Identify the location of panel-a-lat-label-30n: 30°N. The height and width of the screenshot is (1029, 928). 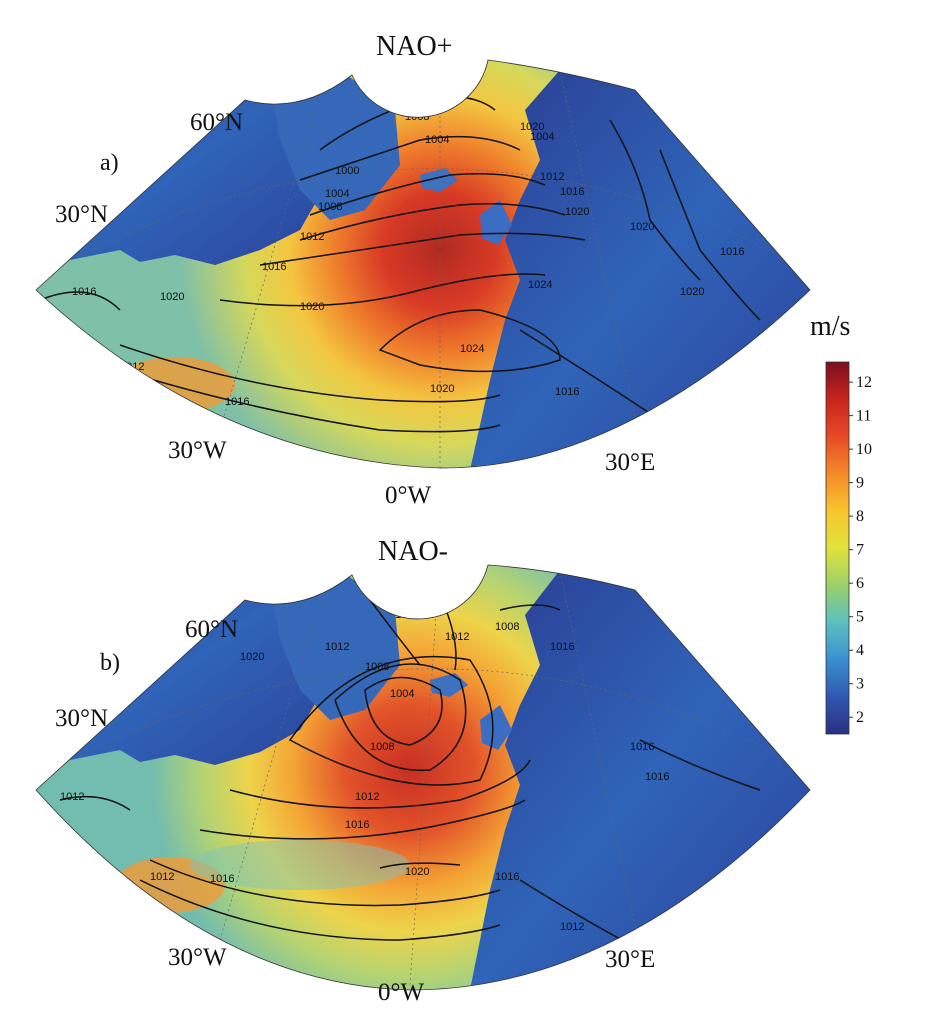
(81, 214).